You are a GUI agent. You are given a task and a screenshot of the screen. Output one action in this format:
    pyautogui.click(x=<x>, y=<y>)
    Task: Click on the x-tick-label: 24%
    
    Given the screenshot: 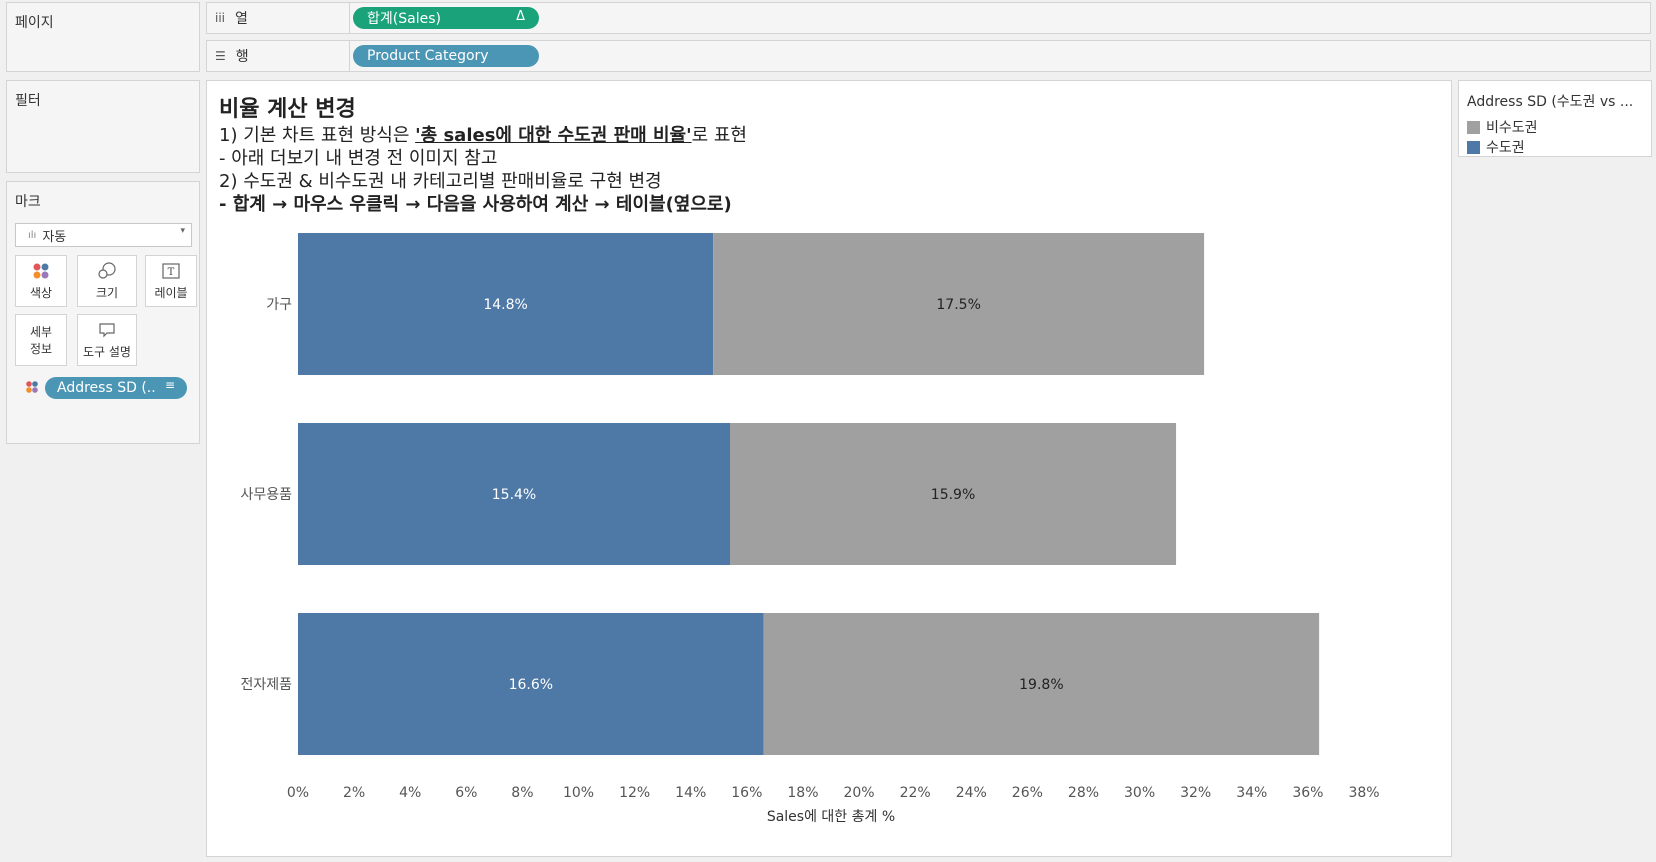 What is the action you would take?
    pyautogui.click(x=971, y=793)
    